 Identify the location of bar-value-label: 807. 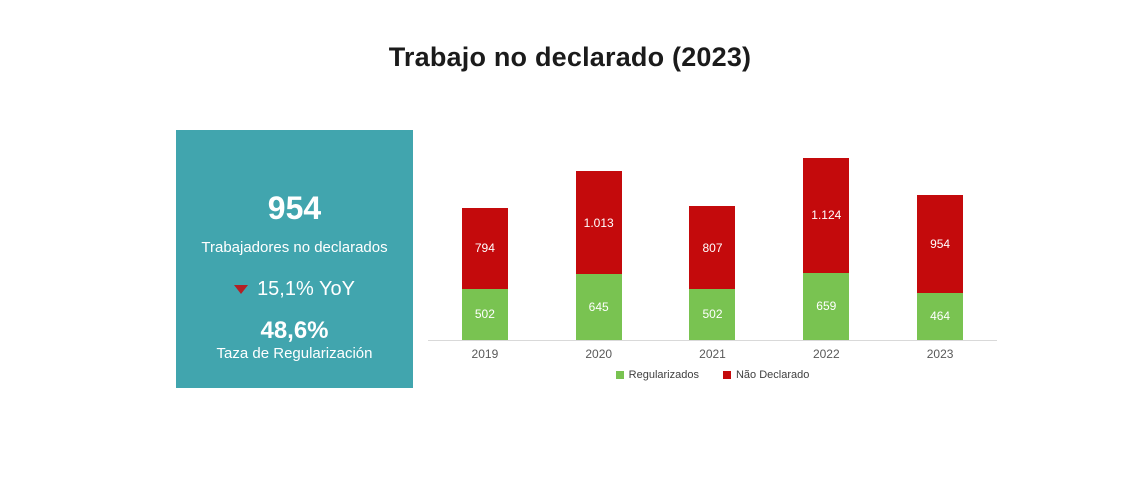
(712, 247).